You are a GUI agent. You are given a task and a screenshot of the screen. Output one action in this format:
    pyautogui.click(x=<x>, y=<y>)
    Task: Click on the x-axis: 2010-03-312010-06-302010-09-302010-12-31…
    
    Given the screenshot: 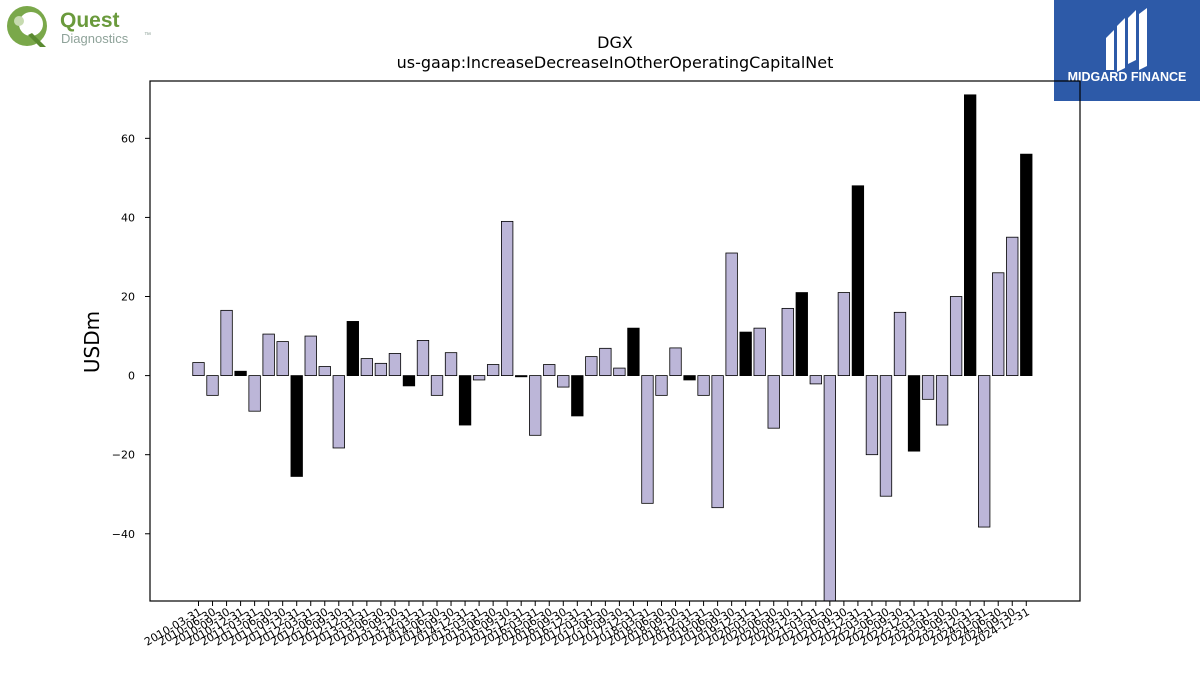 What is the action you would take?
    pyautogui.click(x=587, y=625)
    